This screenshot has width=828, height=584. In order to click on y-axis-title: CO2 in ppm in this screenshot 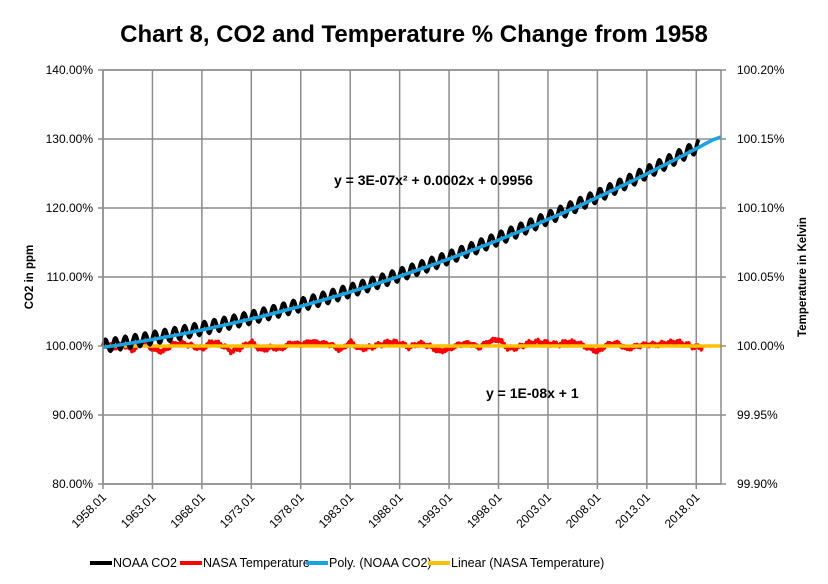, I will do `click(30, 277)`.